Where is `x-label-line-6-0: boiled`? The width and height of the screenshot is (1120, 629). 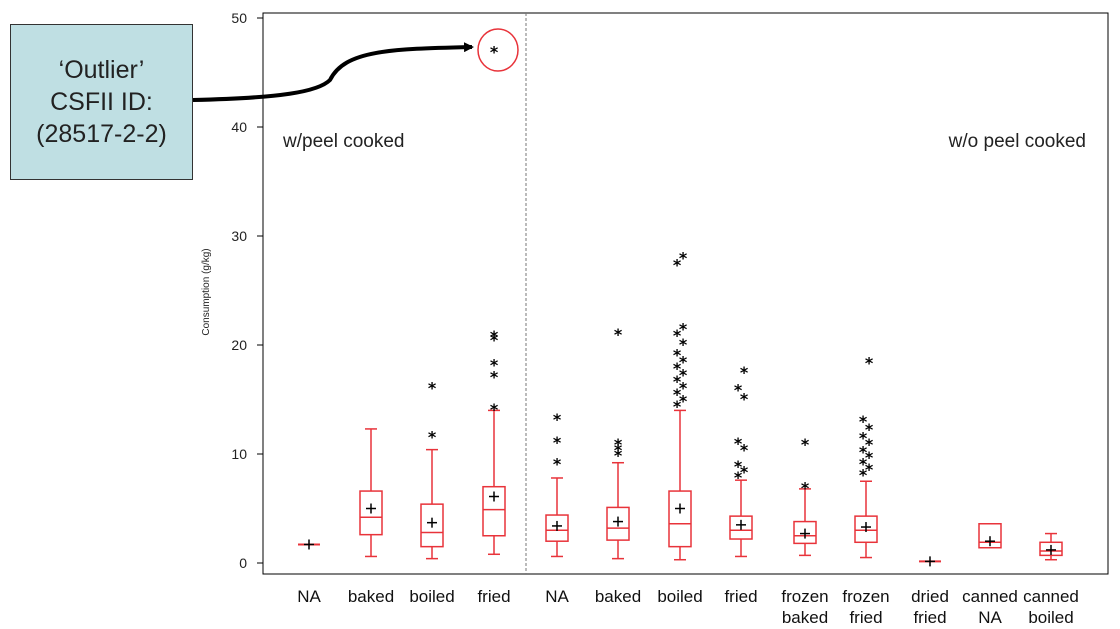 x-label-line-6-0: boiled is located at coordinates (679, 596).